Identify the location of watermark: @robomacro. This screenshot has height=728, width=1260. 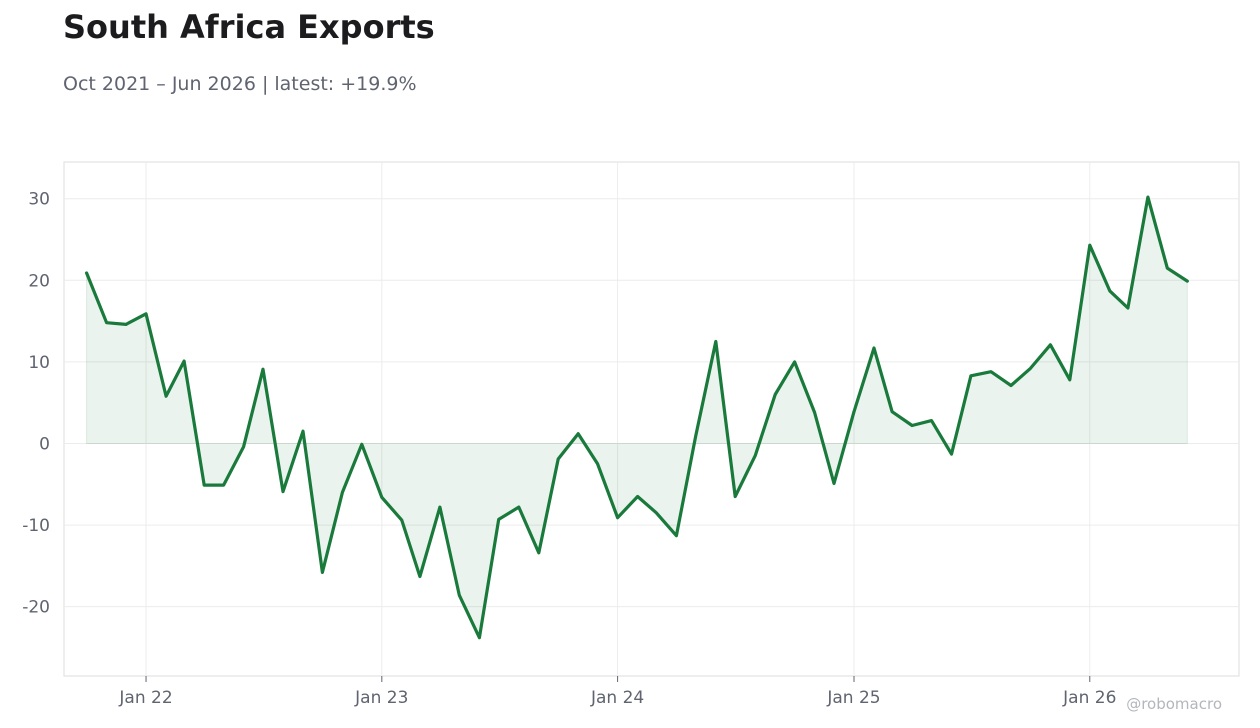
(1174, 704).